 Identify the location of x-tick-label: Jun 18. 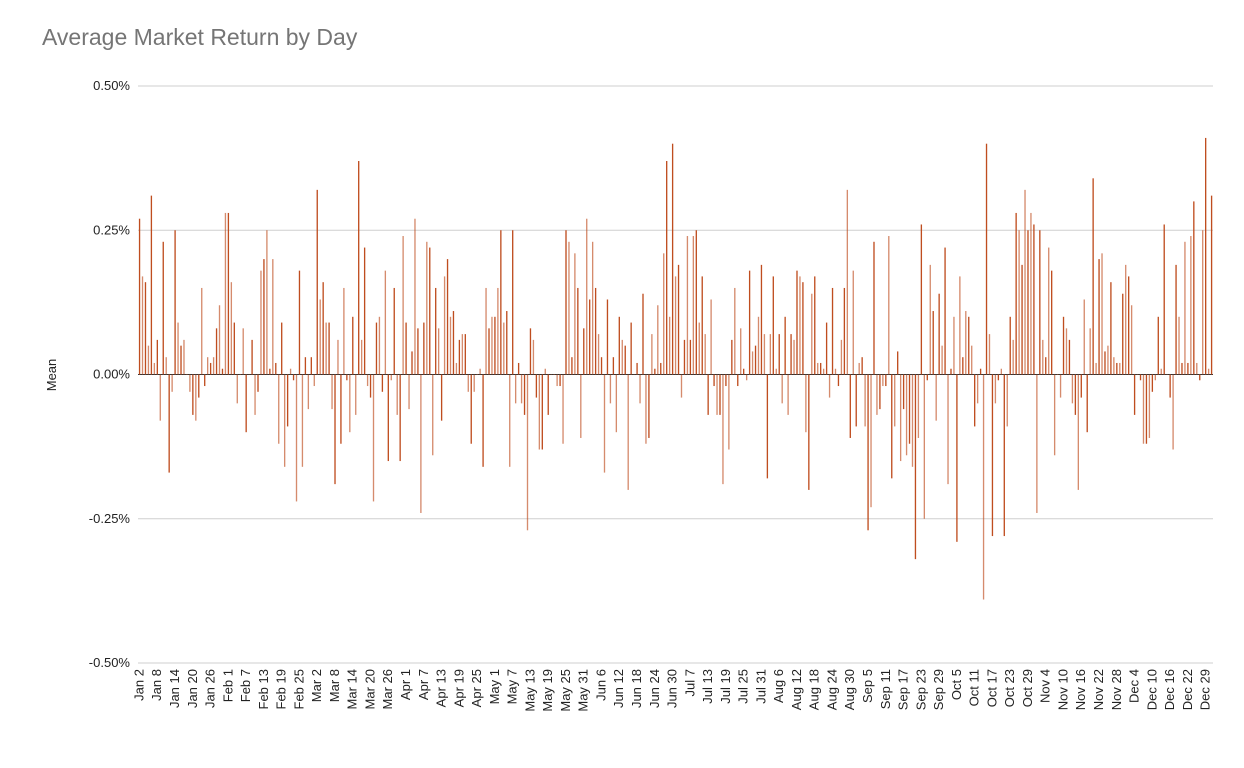
(636, 688).